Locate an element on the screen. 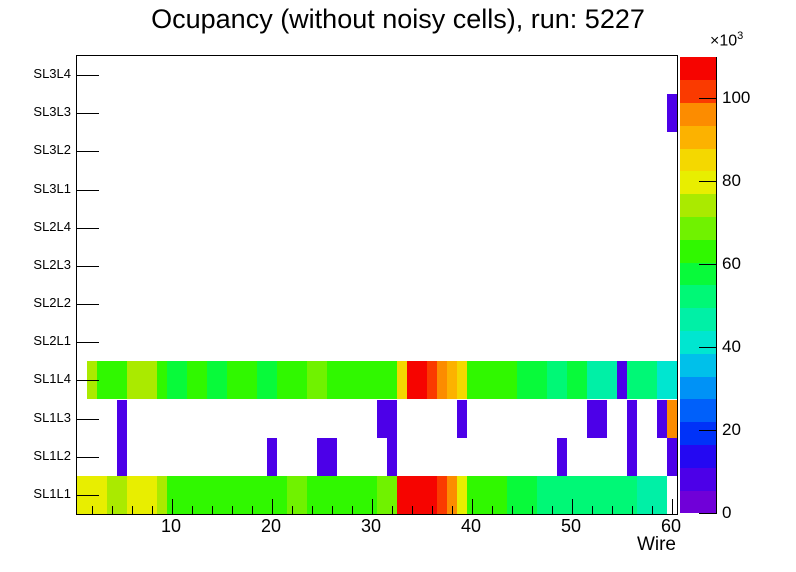  y-axis-row-label: SL2L2 is located at coordinates (52, 303).